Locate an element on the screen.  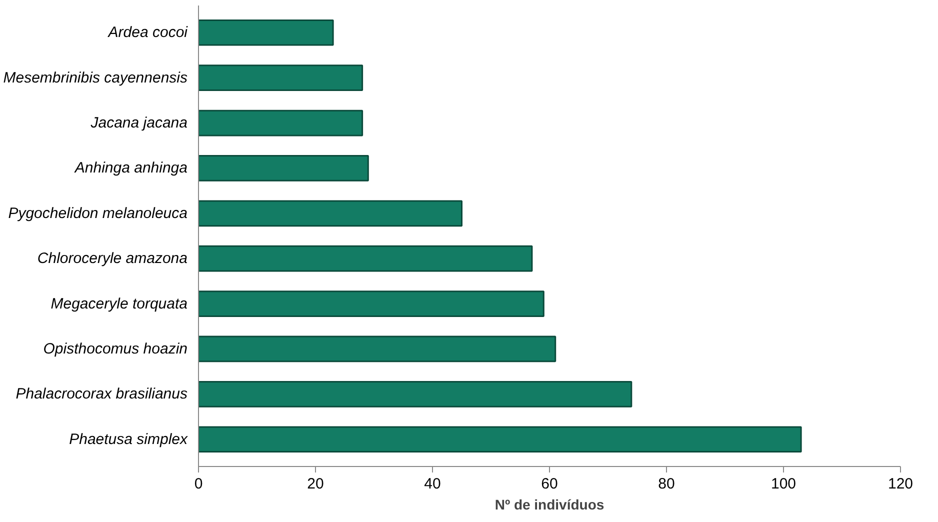
y-tick-label: Ardea cocoi is located at coordinates (147, 33).